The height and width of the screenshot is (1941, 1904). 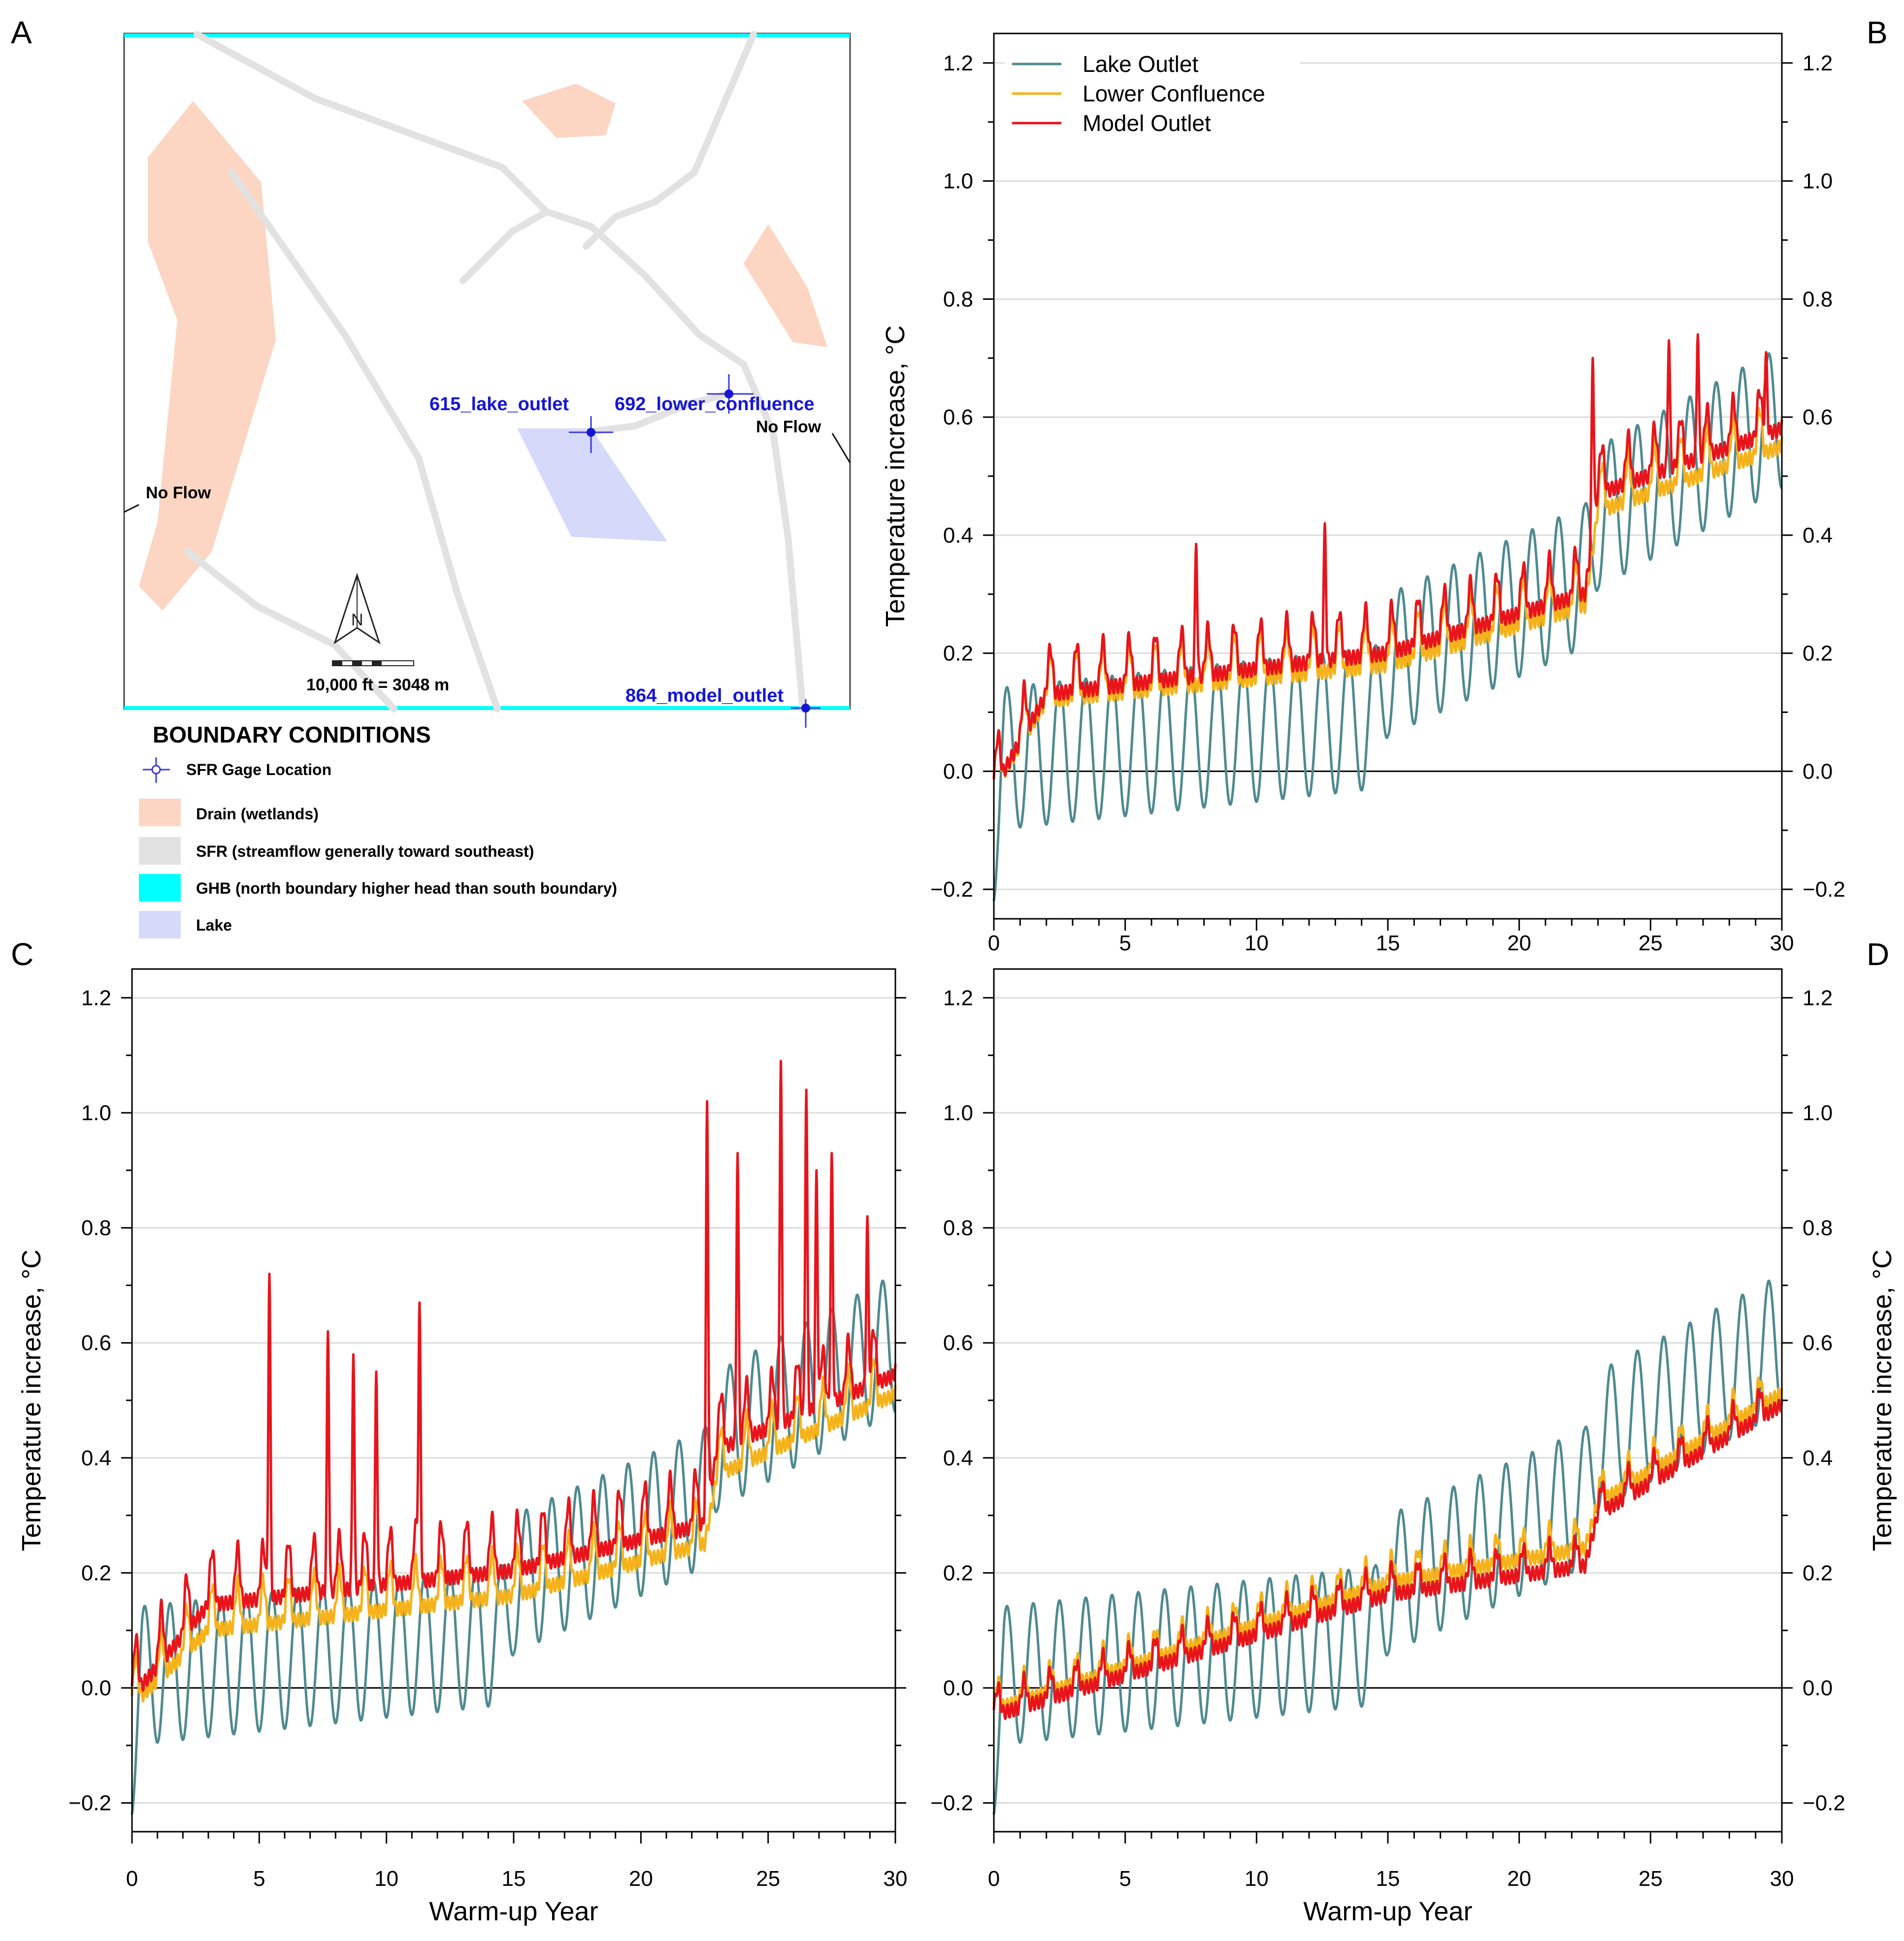 I want to click on legend-label-lower-confluence: Lower Confluence, so click(x=1174, y=93).